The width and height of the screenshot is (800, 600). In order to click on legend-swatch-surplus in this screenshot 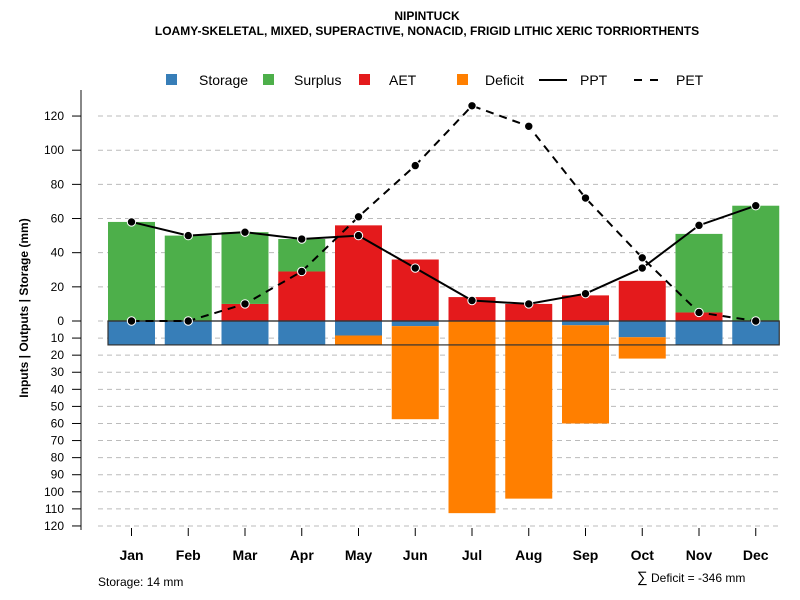, I will do `click(268, 79)`.